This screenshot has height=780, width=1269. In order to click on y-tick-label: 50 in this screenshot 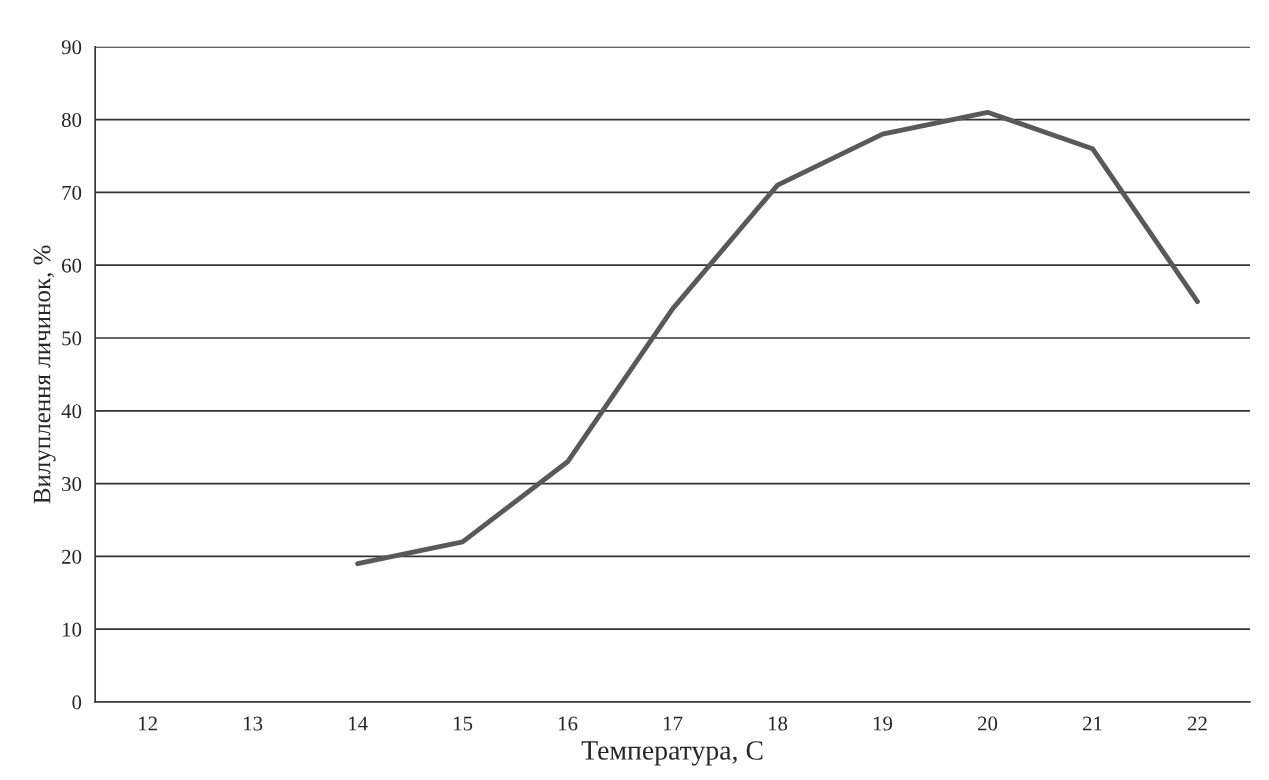, I will do `click(72, 338)`.